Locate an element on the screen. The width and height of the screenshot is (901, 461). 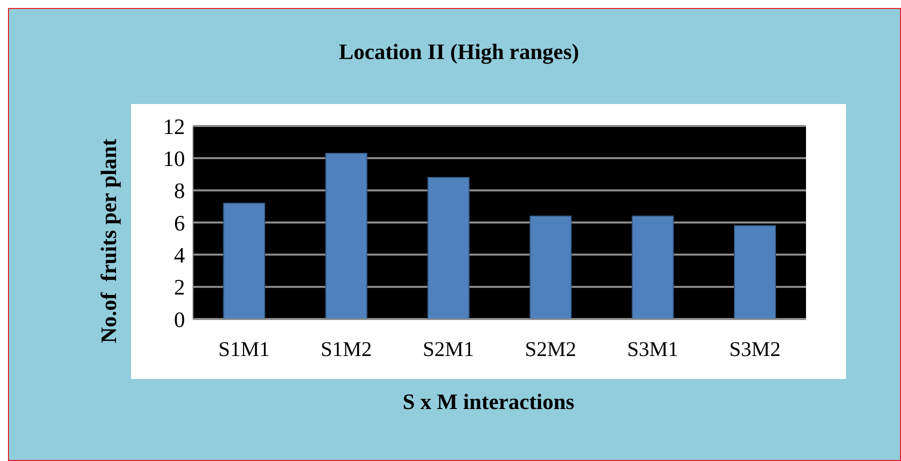
x-tick-label: S2M1 is located at coordinates (448, 348).